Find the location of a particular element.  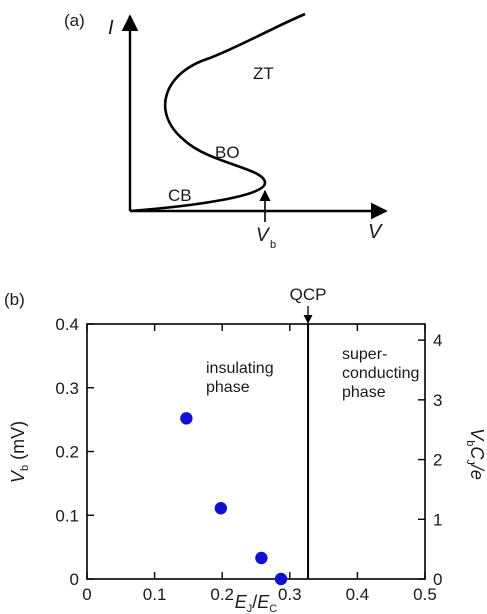

region-label-zt: ZT is located at coordinates (263, 73).